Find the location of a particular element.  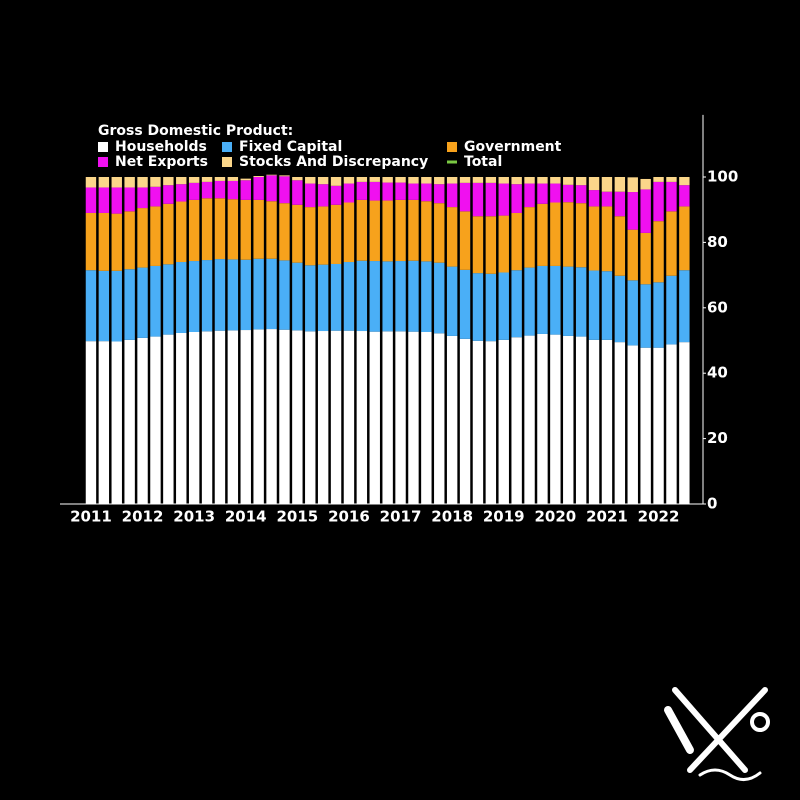

logo is located at coordinates (717, 734).